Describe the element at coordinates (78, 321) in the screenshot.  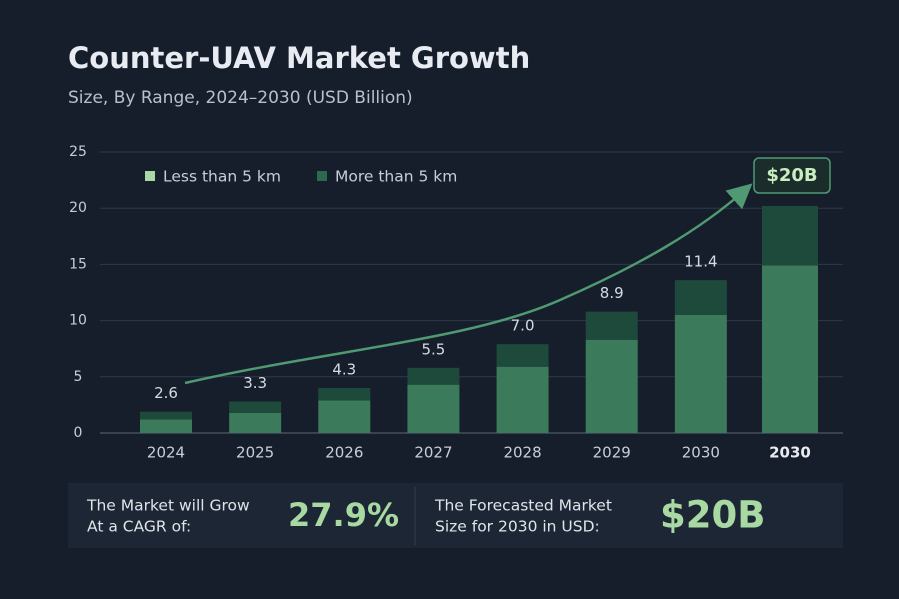
I see `y-tick-label: 10` at that location.